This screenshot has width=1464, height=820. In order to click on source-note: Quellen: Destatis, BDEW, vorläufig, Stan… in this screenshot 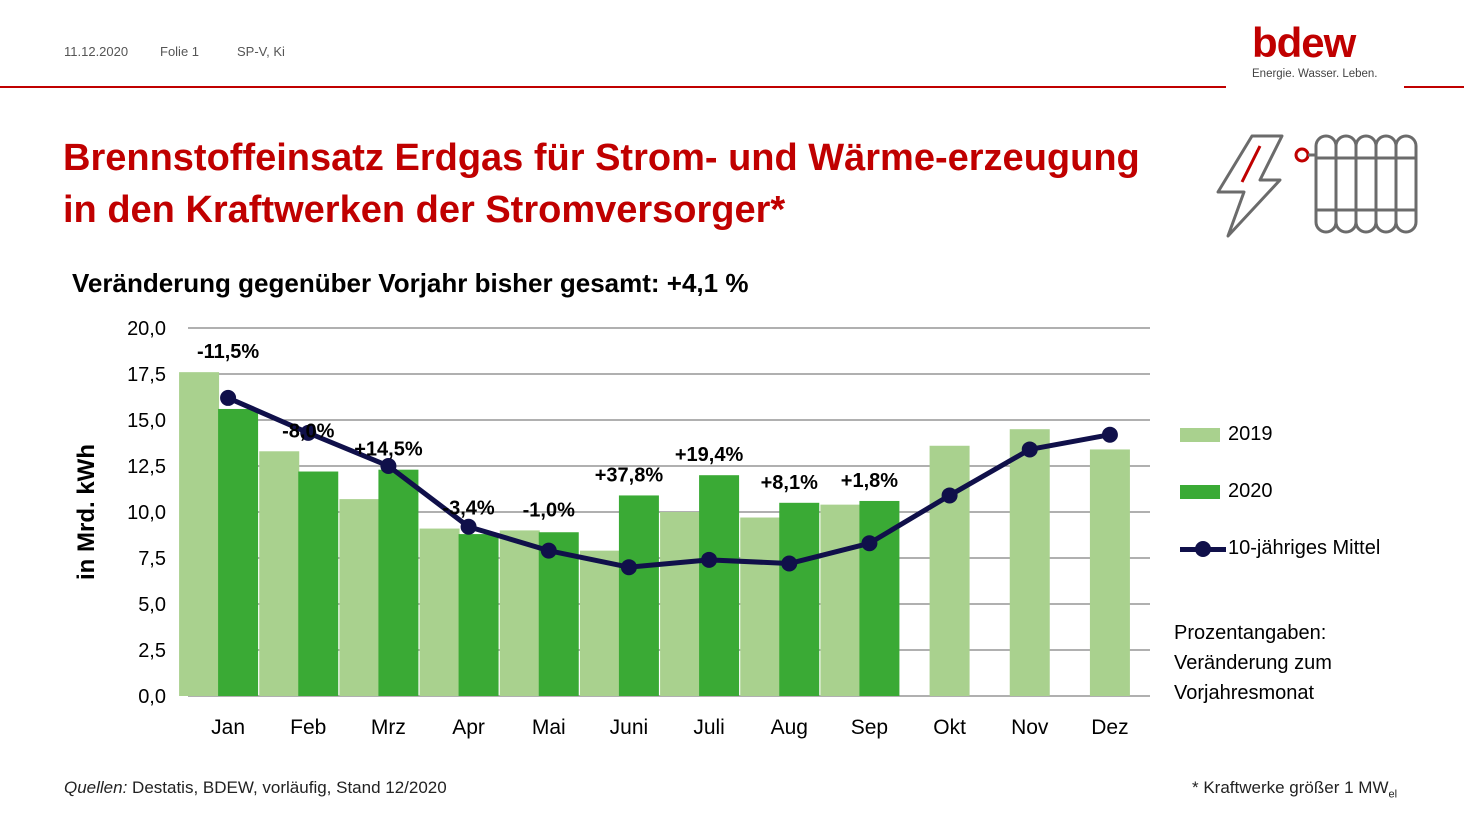, I will do `click(255, 788)`.